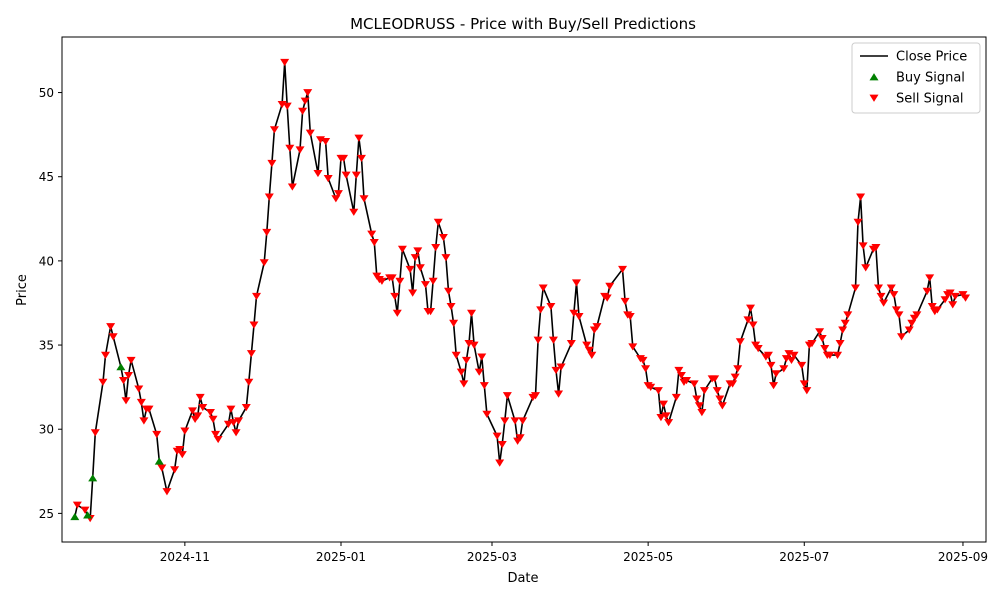  Describe the element at coordinates (185, 557) in the screenshot. I see `x-tick-label: 2024-11` at that location.